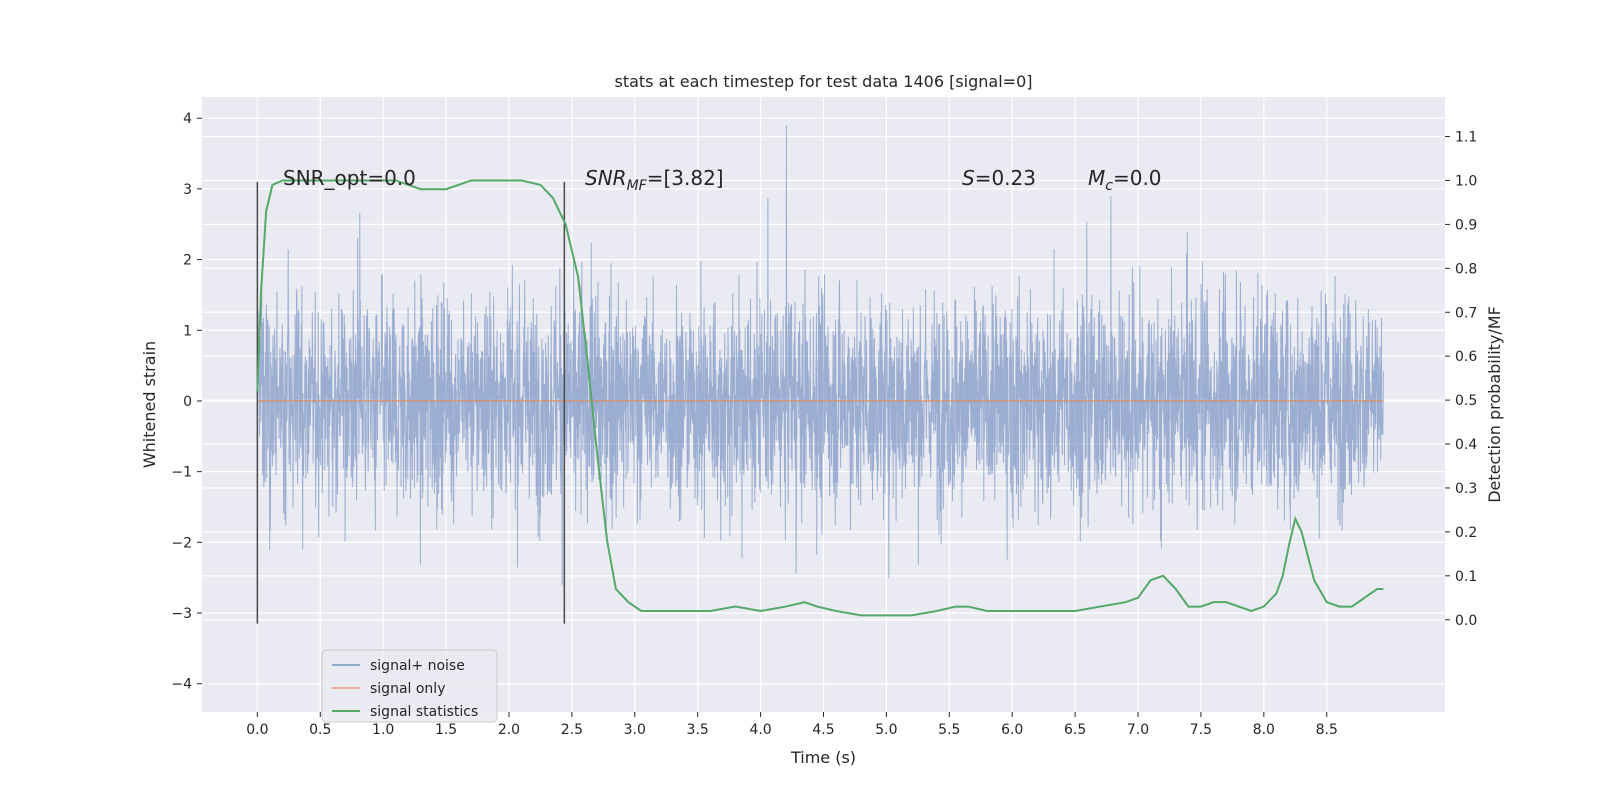 Image resolution: width=1600 pixels, height=800 pixels. What do you see at coordinates (1466, 181) in the screenshot?
I see `y2-tick-label: 1.0` at bounding box center [1466, 181].